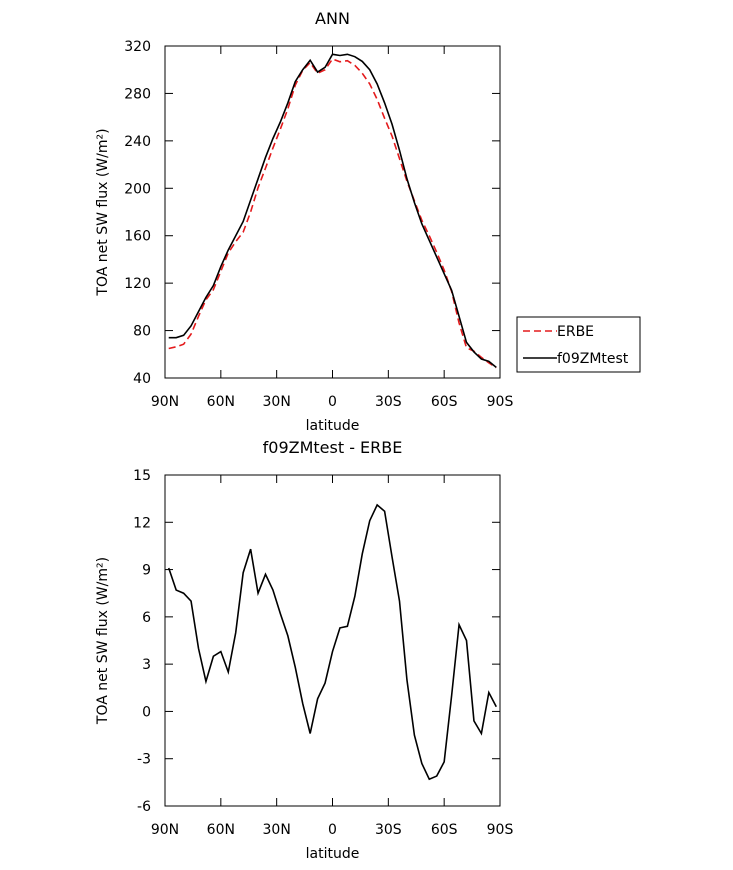 The image size is (733, 870). What do you see at coordinates (332, 18) in the screenshot?
I see `chart-title: ANN` at bounding box center [332, 18].